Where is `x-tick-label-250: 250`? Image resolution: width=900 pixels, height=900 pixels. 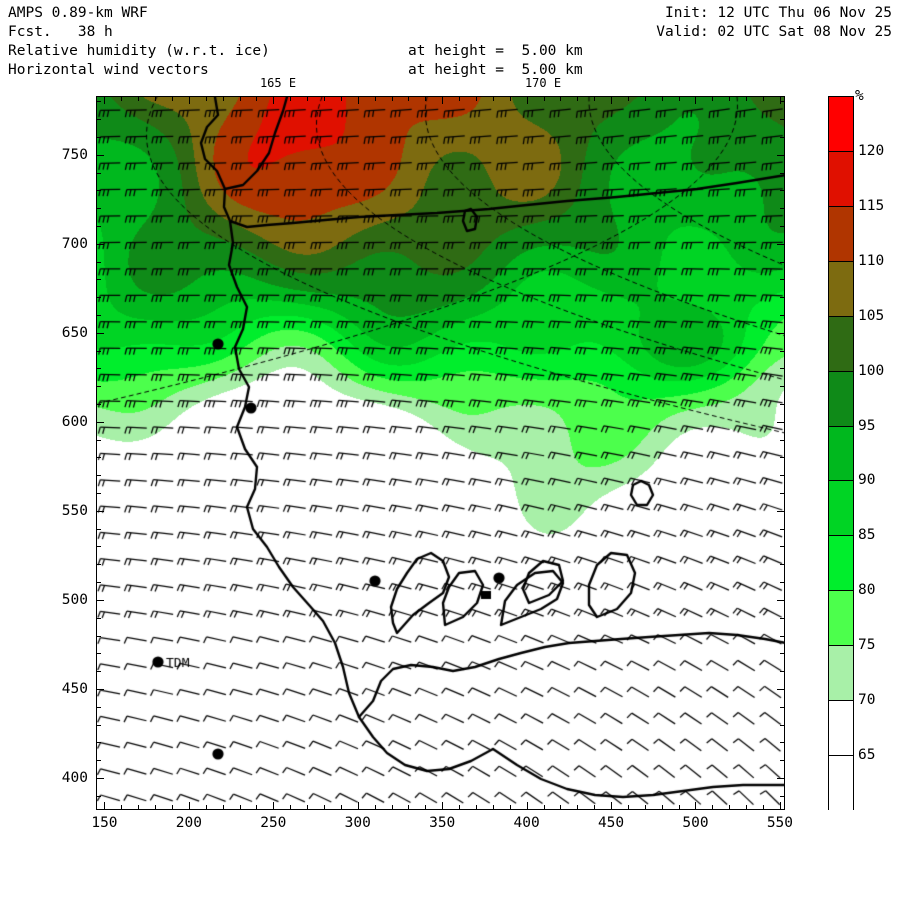
x-tick-label-250: 250 is located at coordinates (273, 823).